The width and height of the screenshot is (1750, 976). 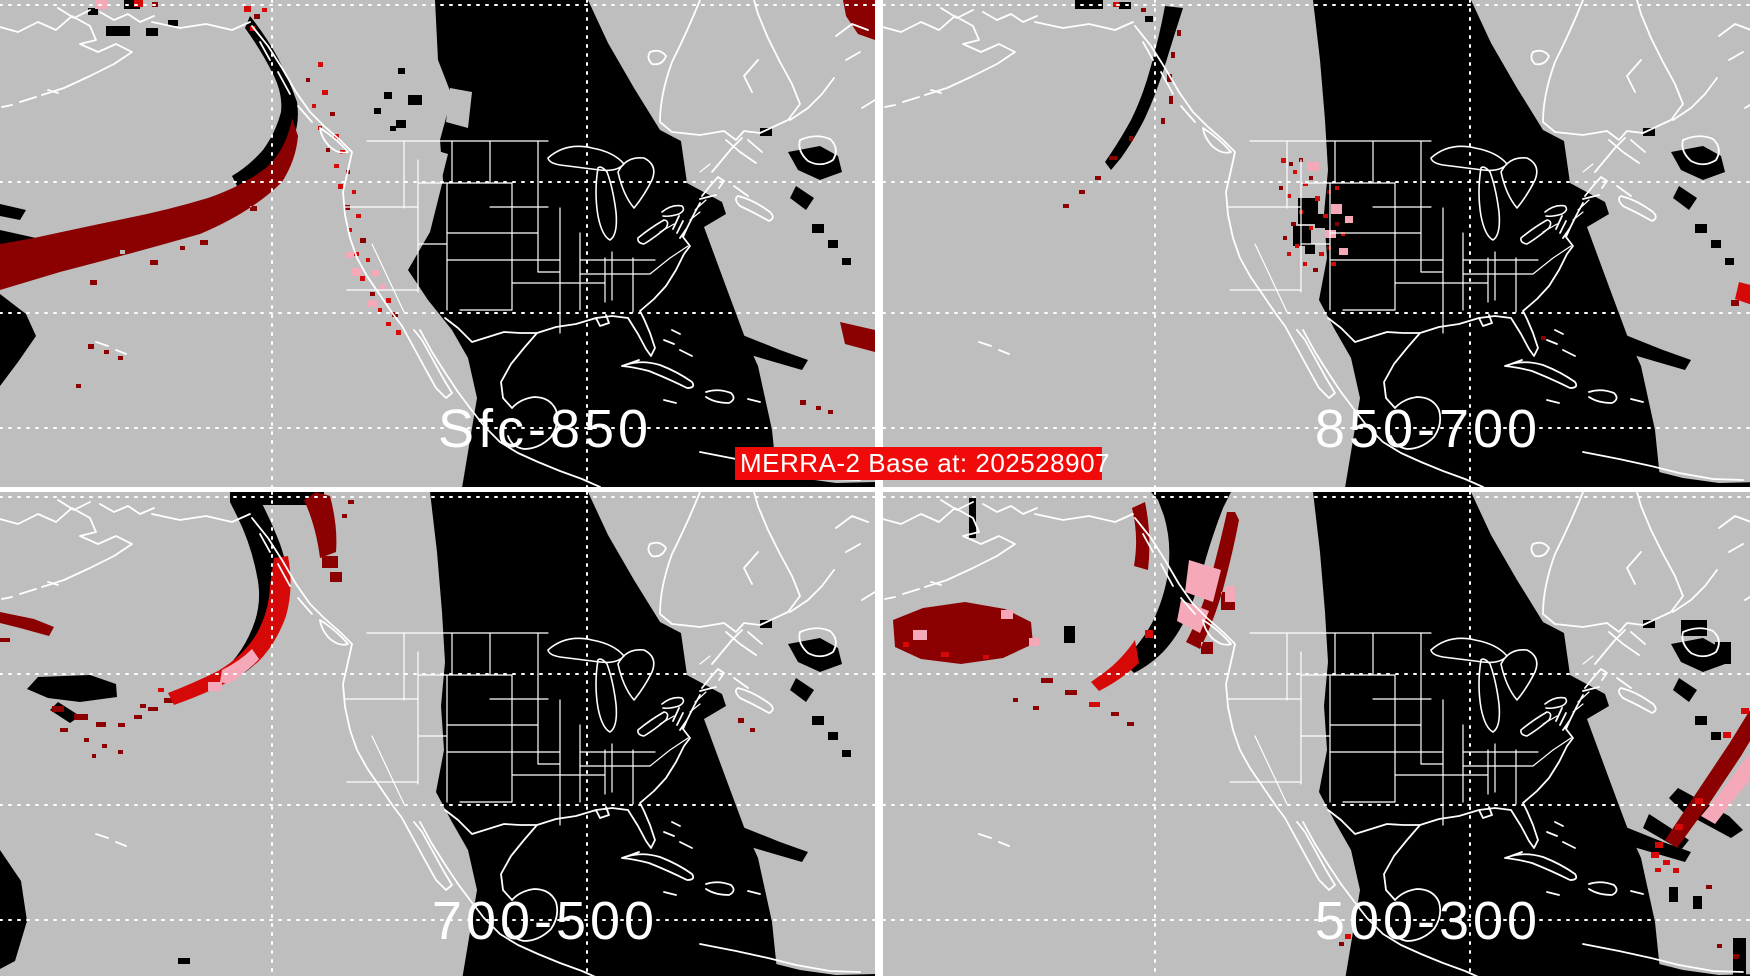 I want to click on layer-label: 500-300, so click(x=1428, y=921).